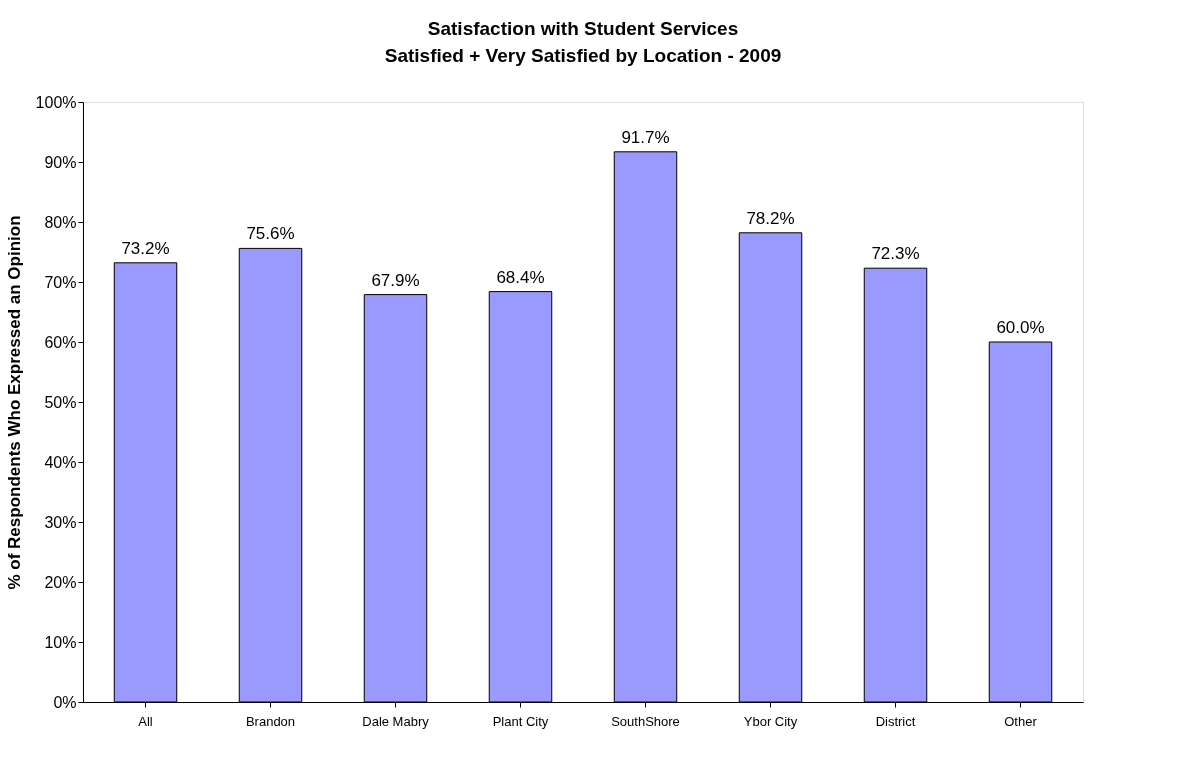 This screenshot has height=784, width=1202. Describe the element at coordinates (270, 234) in the screenshot. I see `data-label: 75.6%` at that location.